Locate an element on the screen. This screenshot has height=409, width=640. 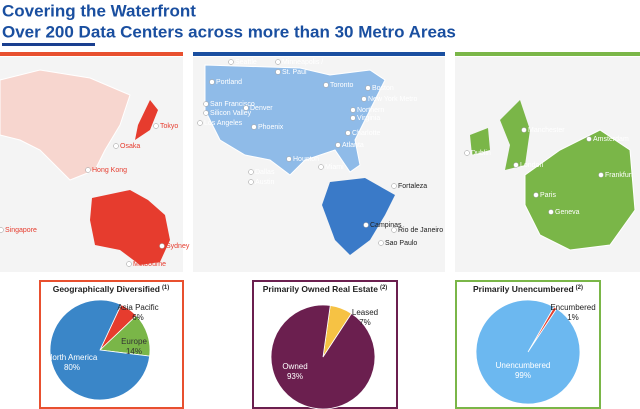
city-label: San Francisco is located at coordinates (232, 104).